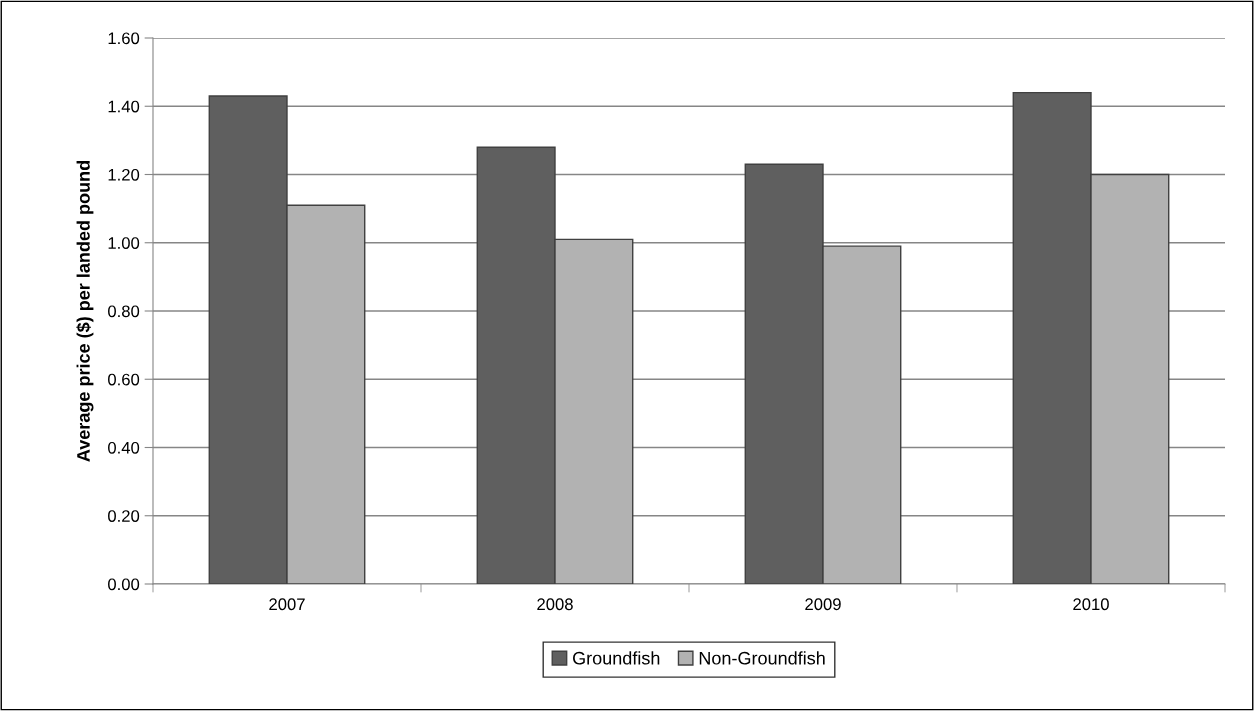 The image size is (1254, 711). Describe the element at coordinates (124, 584) in the screenshot. I see `y-tick-label: 0.00` at that location.